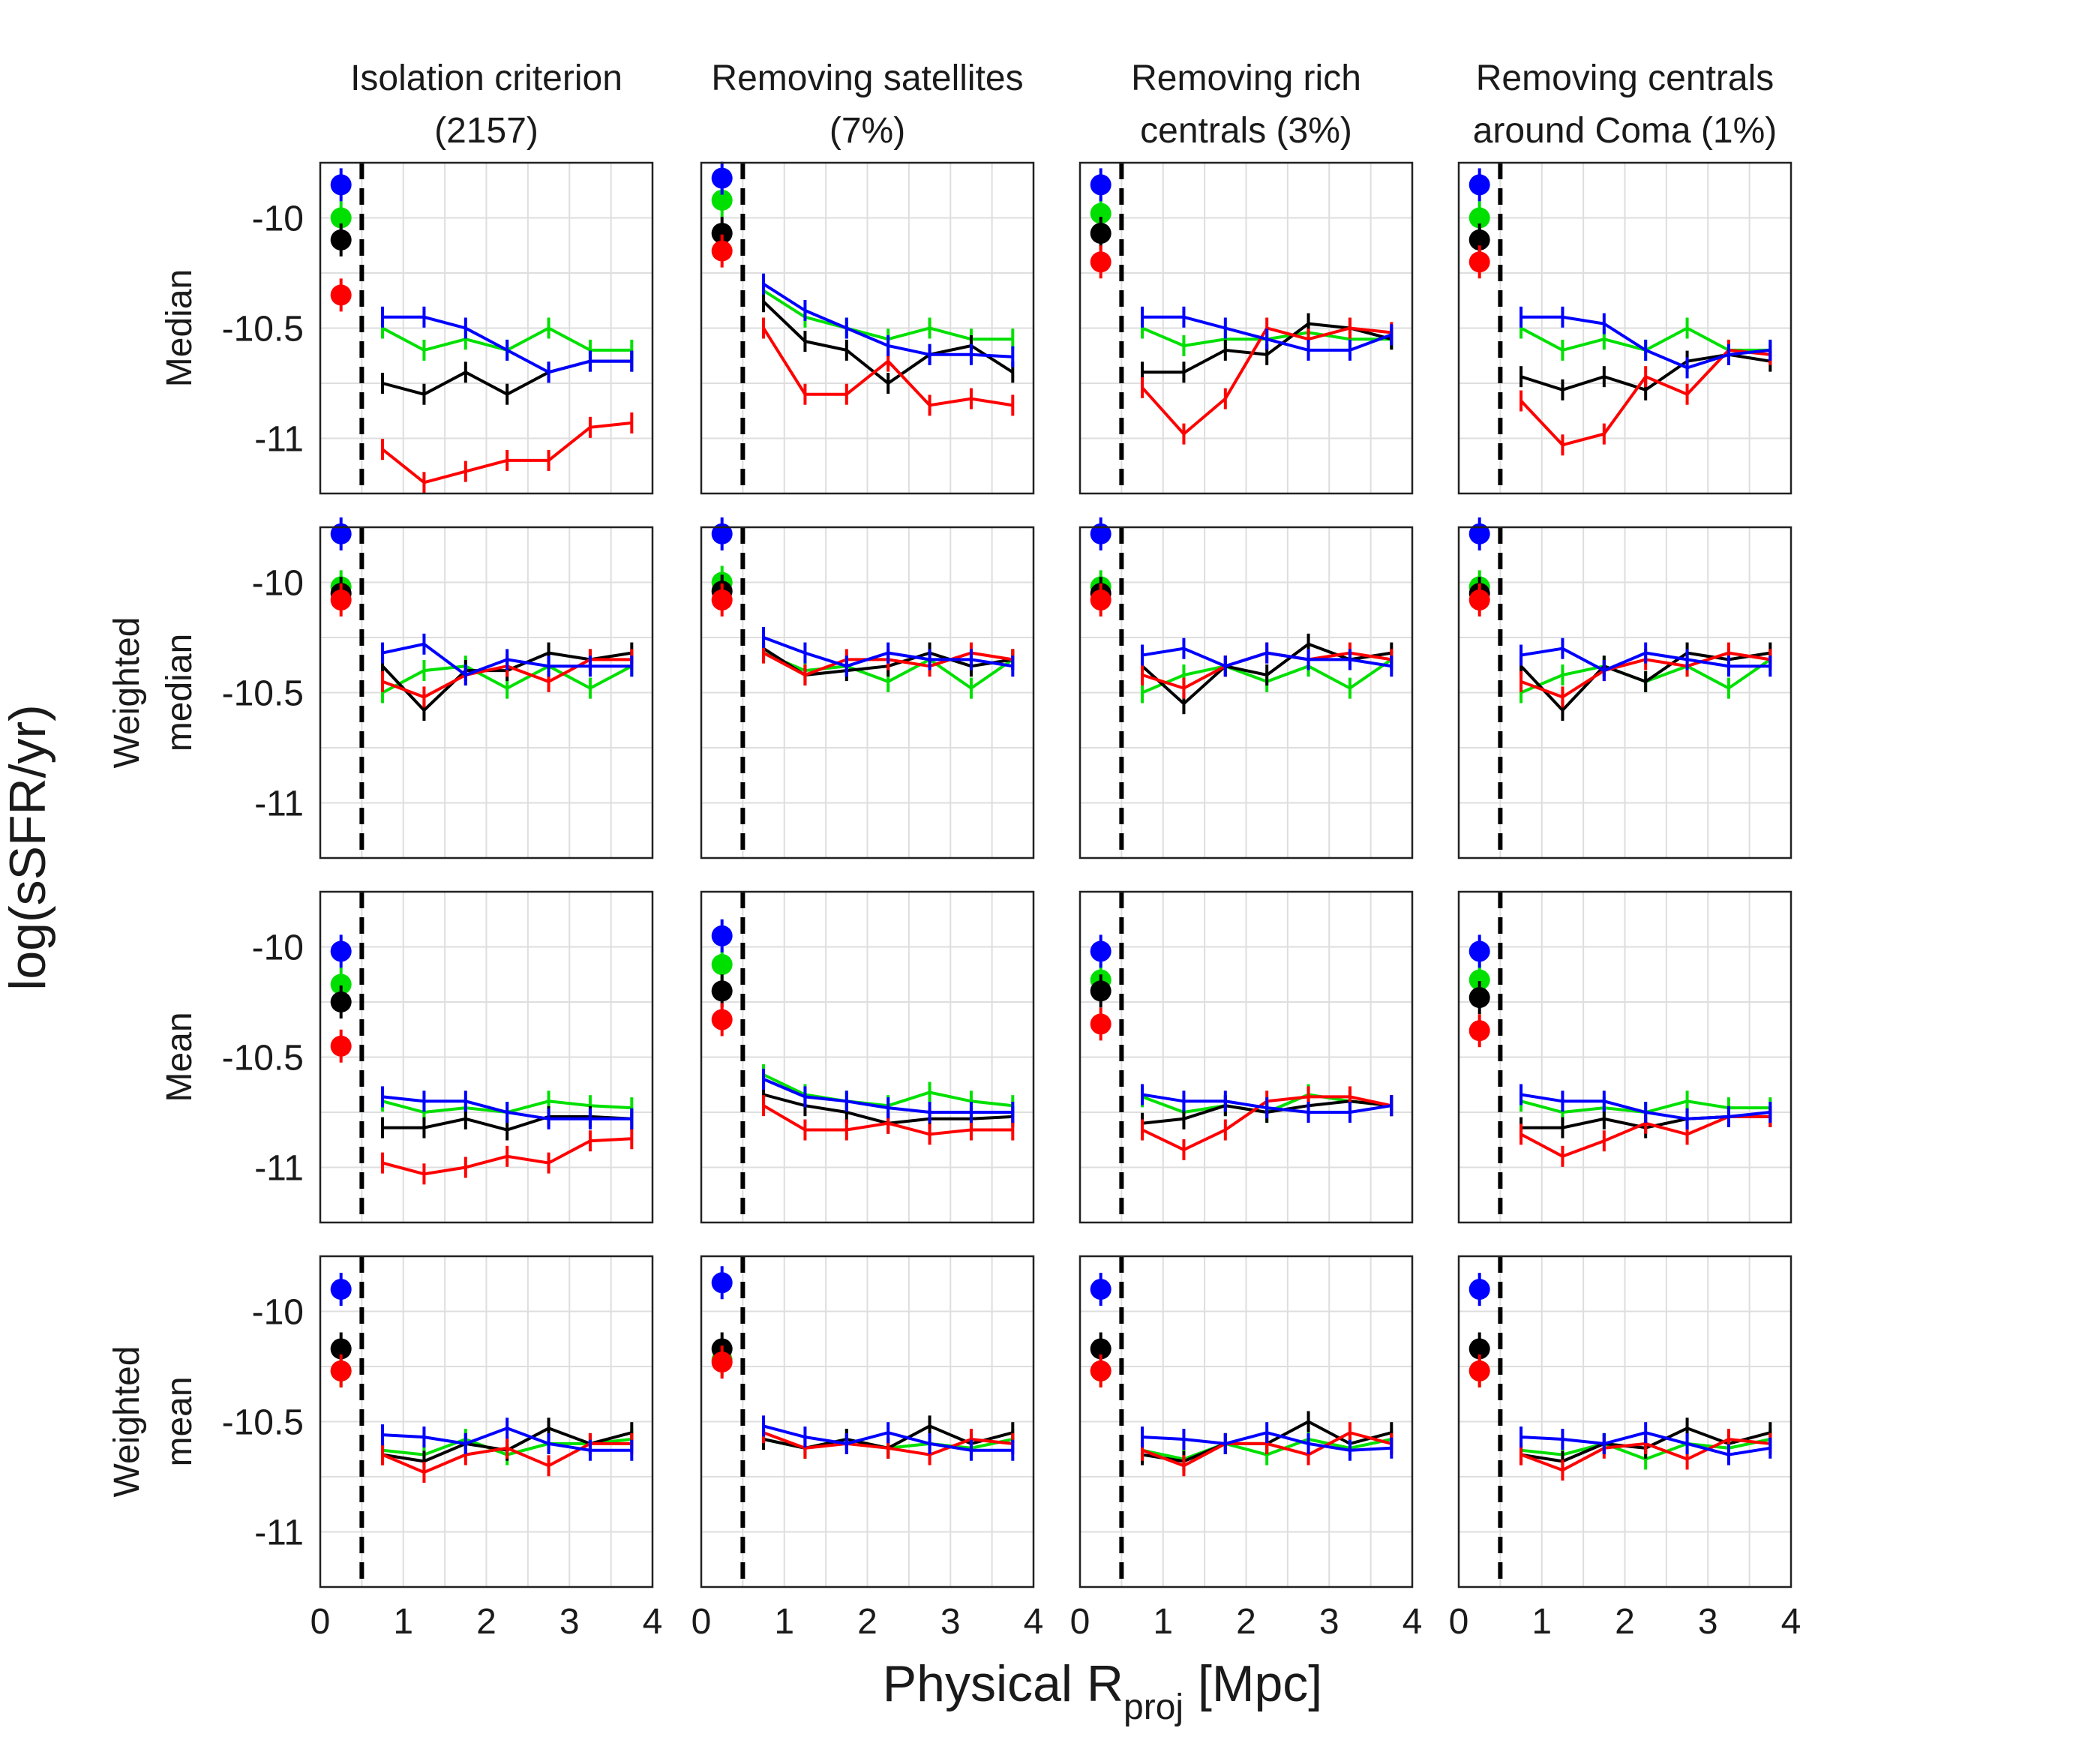  I want to click on x-axis-label-subscript: proj, so click(1154, 1707).